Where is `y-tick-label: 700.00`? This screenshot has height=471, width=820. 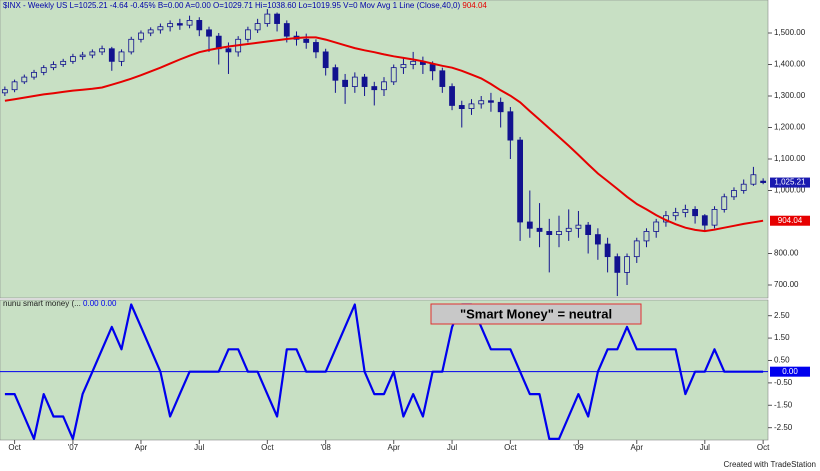 y-tick-label: 700.00 is located at coordinates (786, 284).